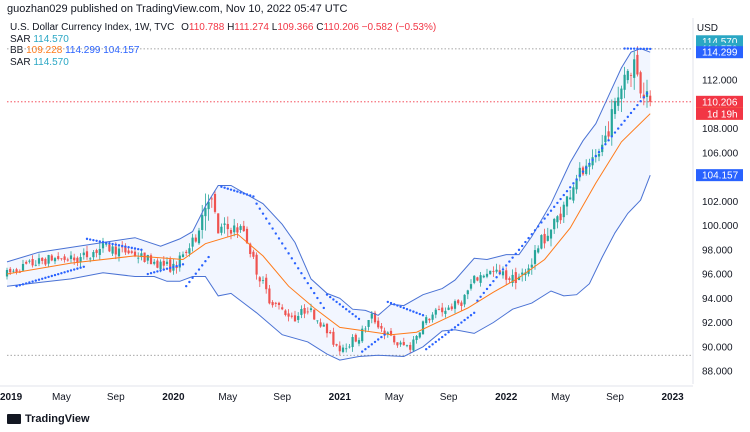 The width and height of the screenshot is (750, 432). What do you see at coordinates (57, 419) in the screenshot?
I see `brand-label: TradingView` at bounding box center [57, 419].